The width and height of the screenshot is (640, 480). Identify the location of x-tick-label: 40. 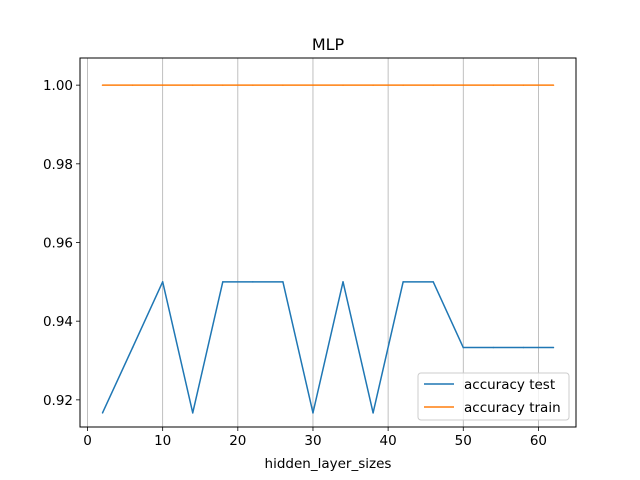
(388, 441).